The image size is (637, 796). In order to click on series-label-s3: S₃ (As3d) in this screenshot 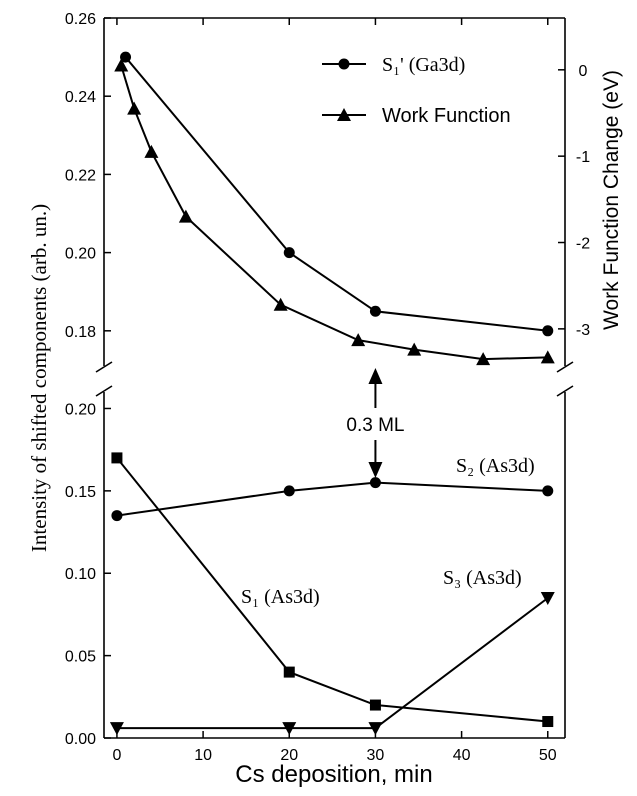, I will do `click(482, 578)`.